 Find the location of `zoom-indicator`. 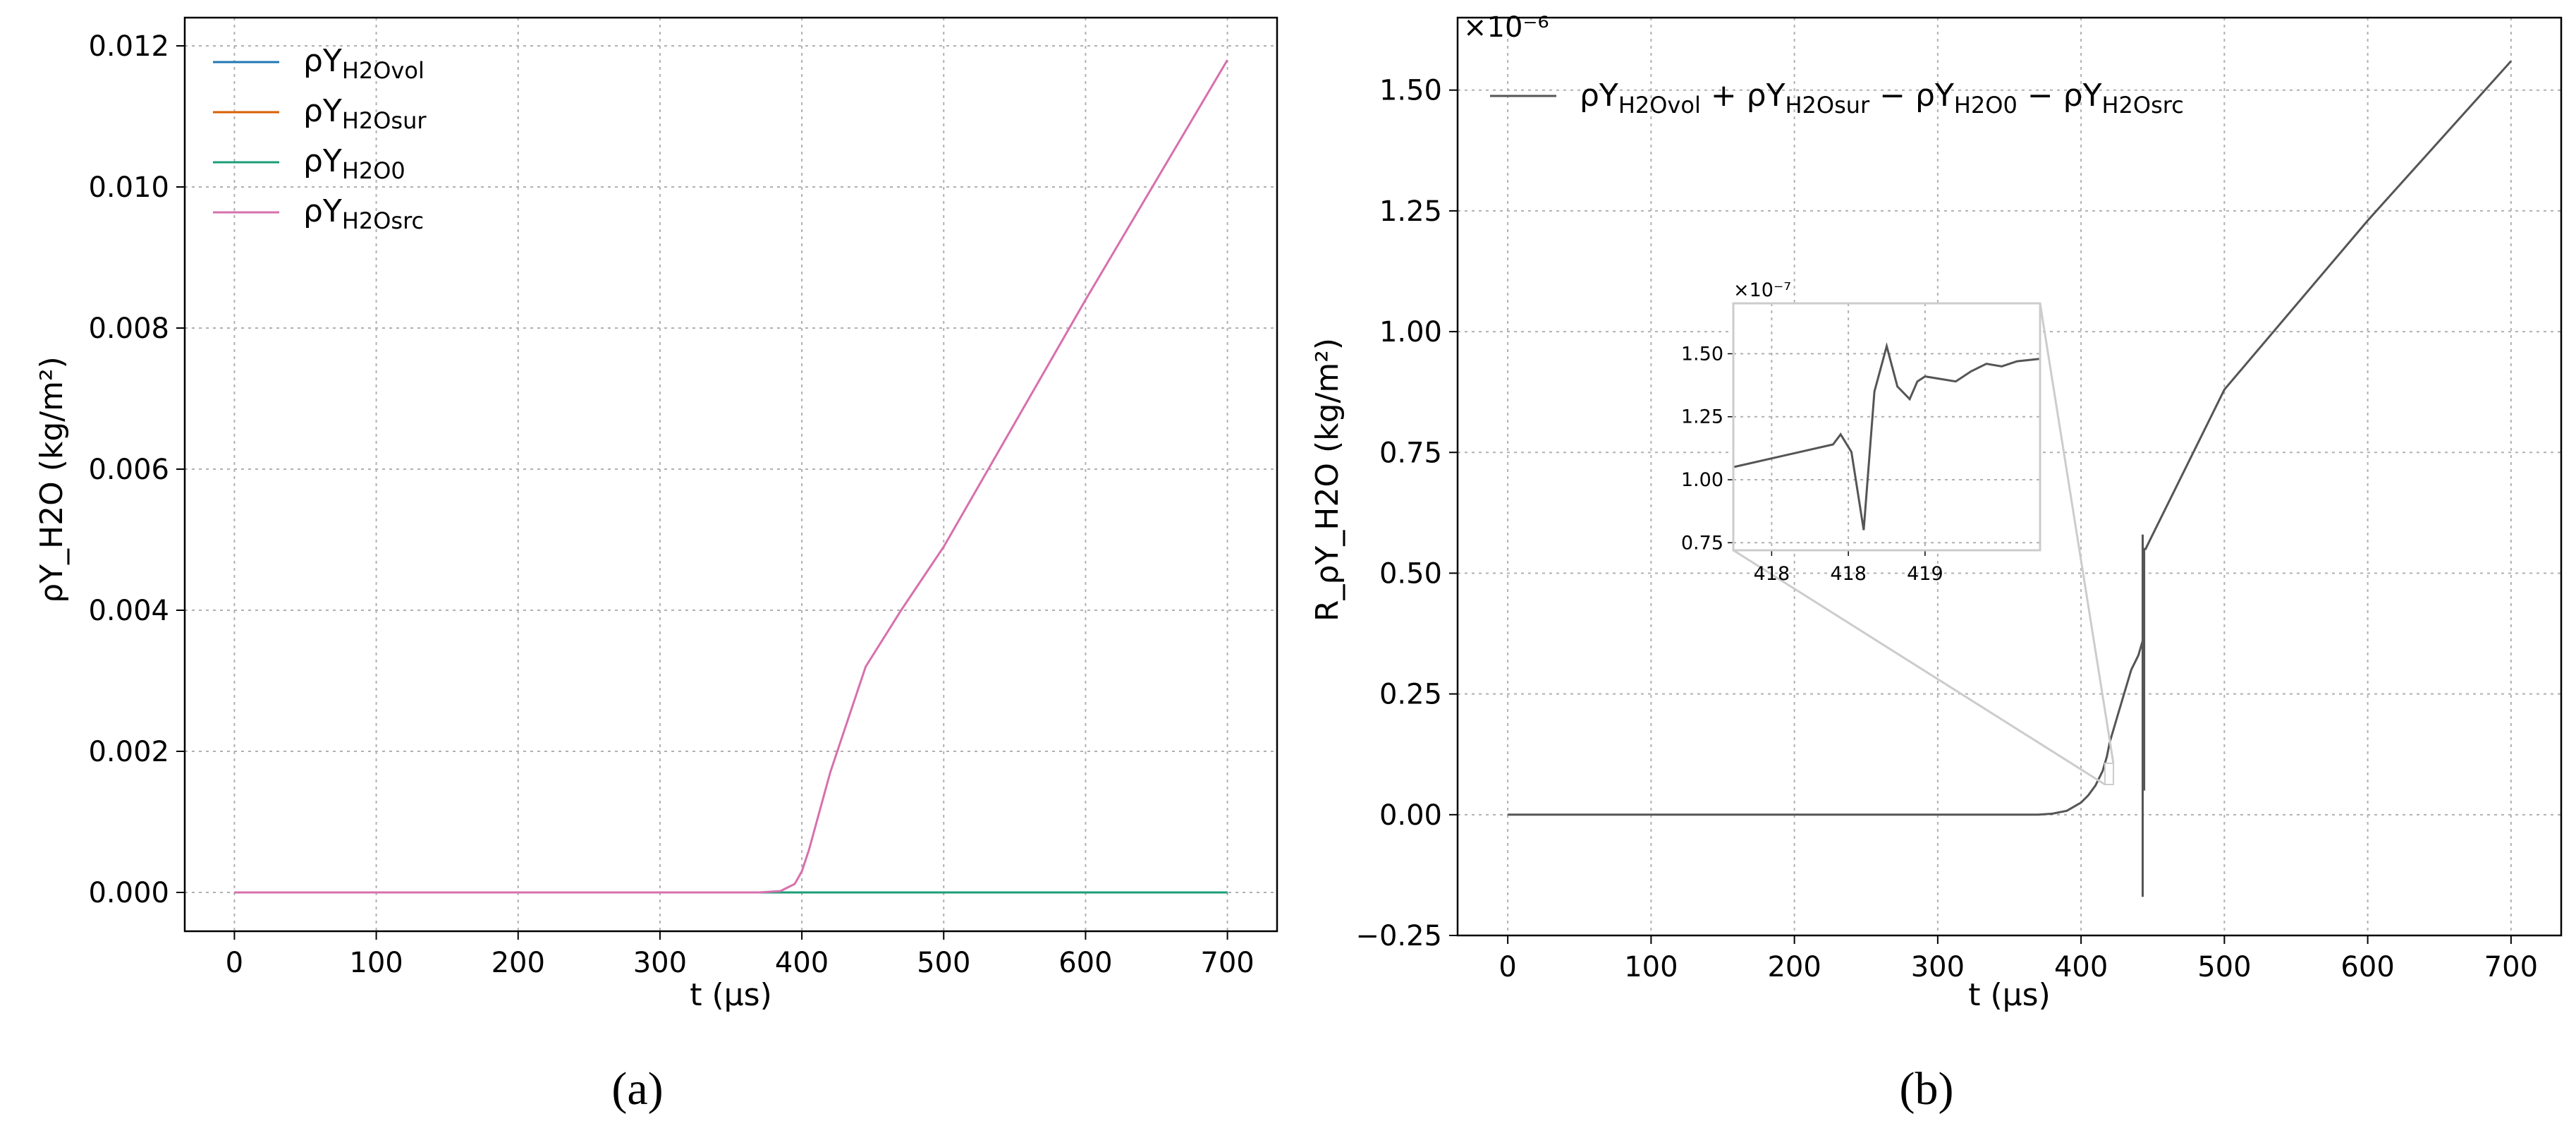

zoom-indicator is located at coordinates (2109, 774).